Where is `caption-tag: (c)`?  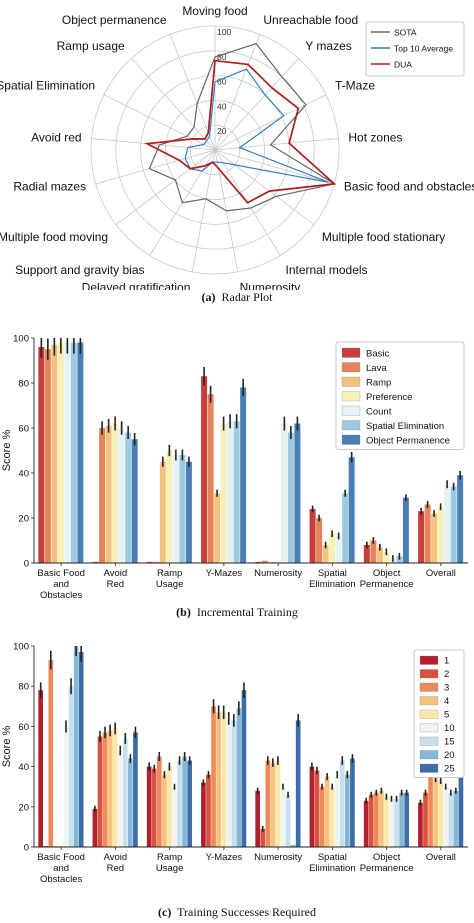
caption-tag: (c) is located at coordinates (165, 912).